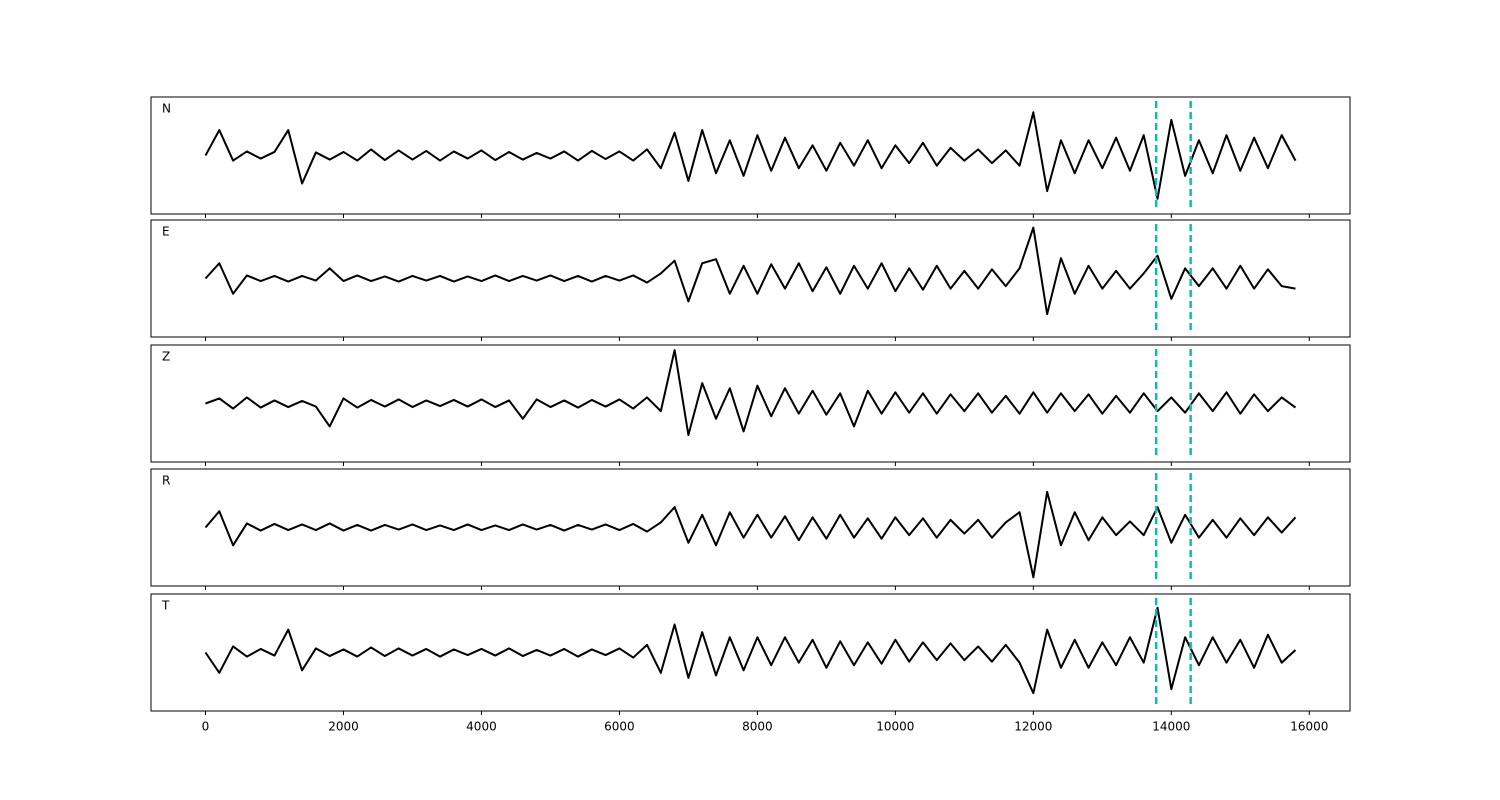  What do you see at coordinates (619, 727) in the screenshot?
I see `x-tick-label: 6000` at bounding box center [619, 727].